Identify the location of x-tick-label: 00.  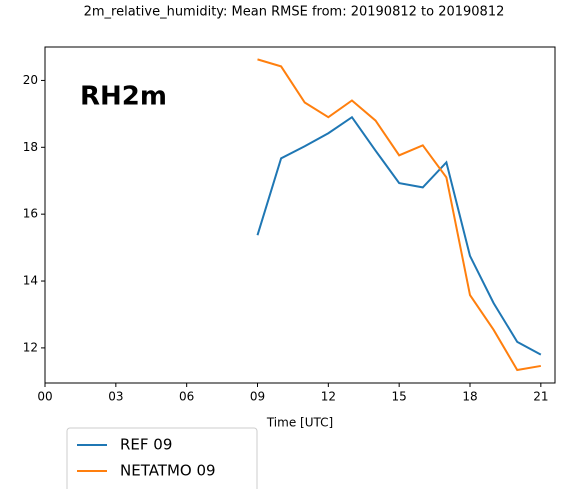
(44, 397).